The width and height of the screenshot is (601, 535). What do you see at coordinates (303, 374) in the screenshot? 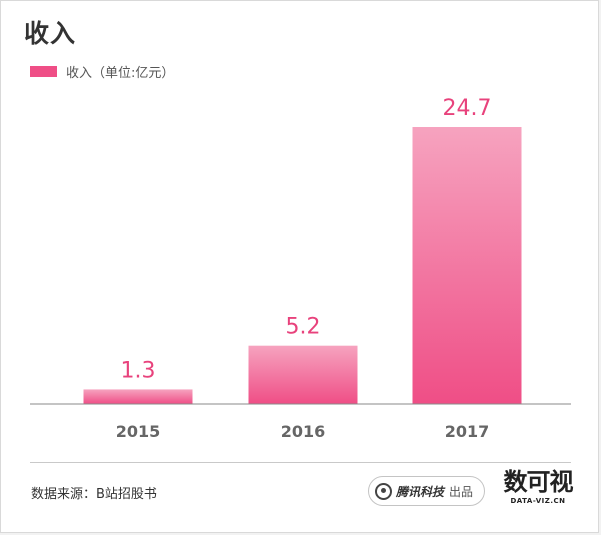
I see `bar-2016` at bounding box center [303, 374].